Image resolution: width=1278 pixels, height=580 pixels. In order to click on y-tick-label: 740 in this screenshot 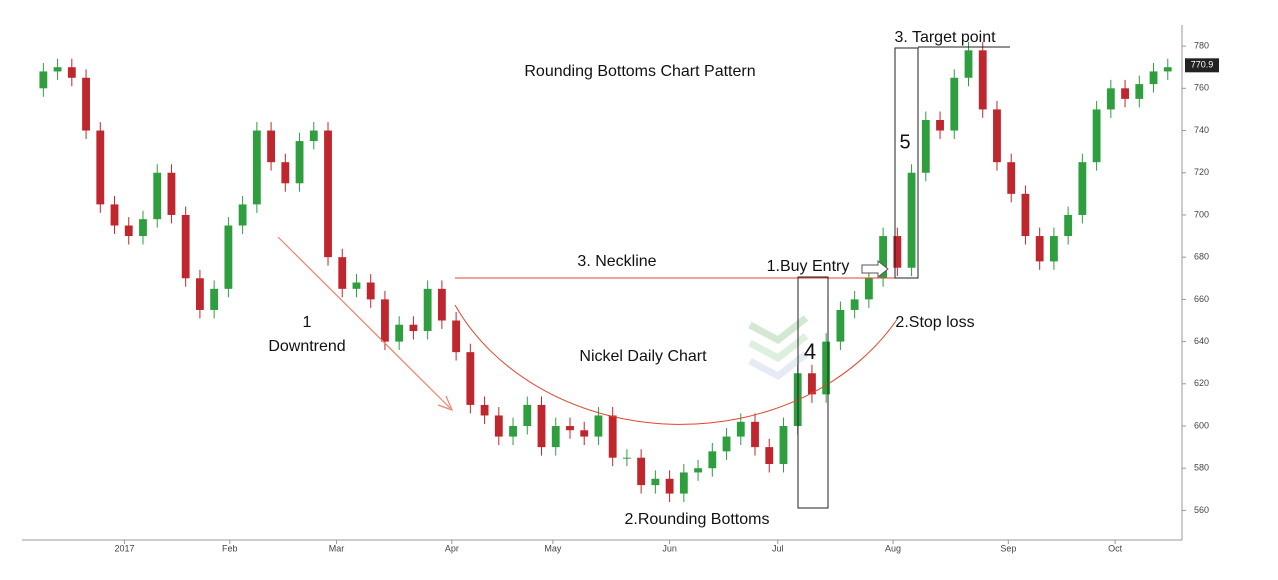, I will do `click(1201, 130)`.